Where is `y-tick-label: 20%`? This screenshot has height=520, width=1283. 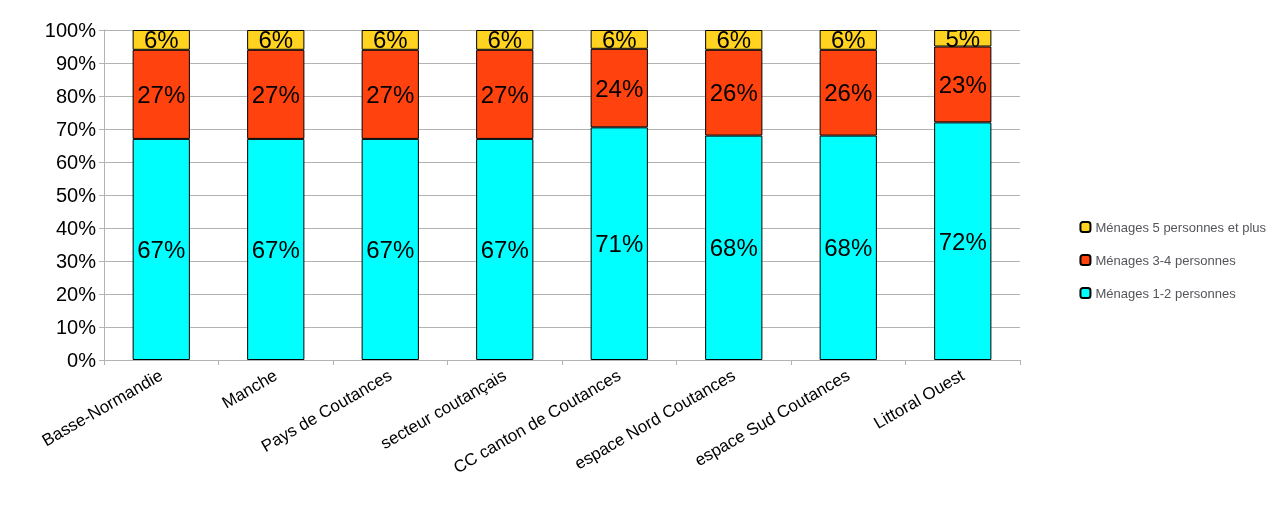 y-tick-label: 20% is located at coordinates (76, 294).